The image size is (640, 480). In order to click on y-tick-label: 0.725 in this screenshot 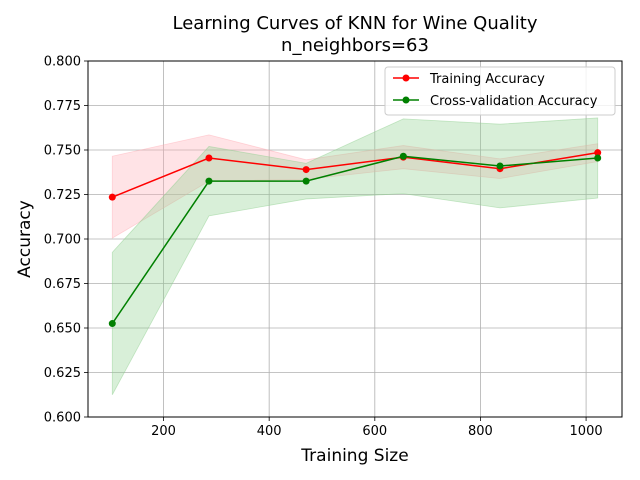, I will do `click(62, 195)`.